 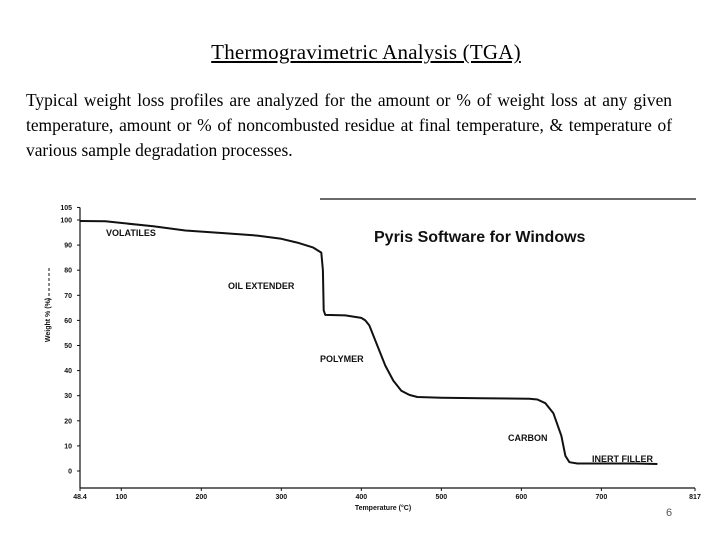 What do you see at coordinates (70, 472) in the screenshot?
I see `y-tick-label: 0` at bounding box center [70, 472].